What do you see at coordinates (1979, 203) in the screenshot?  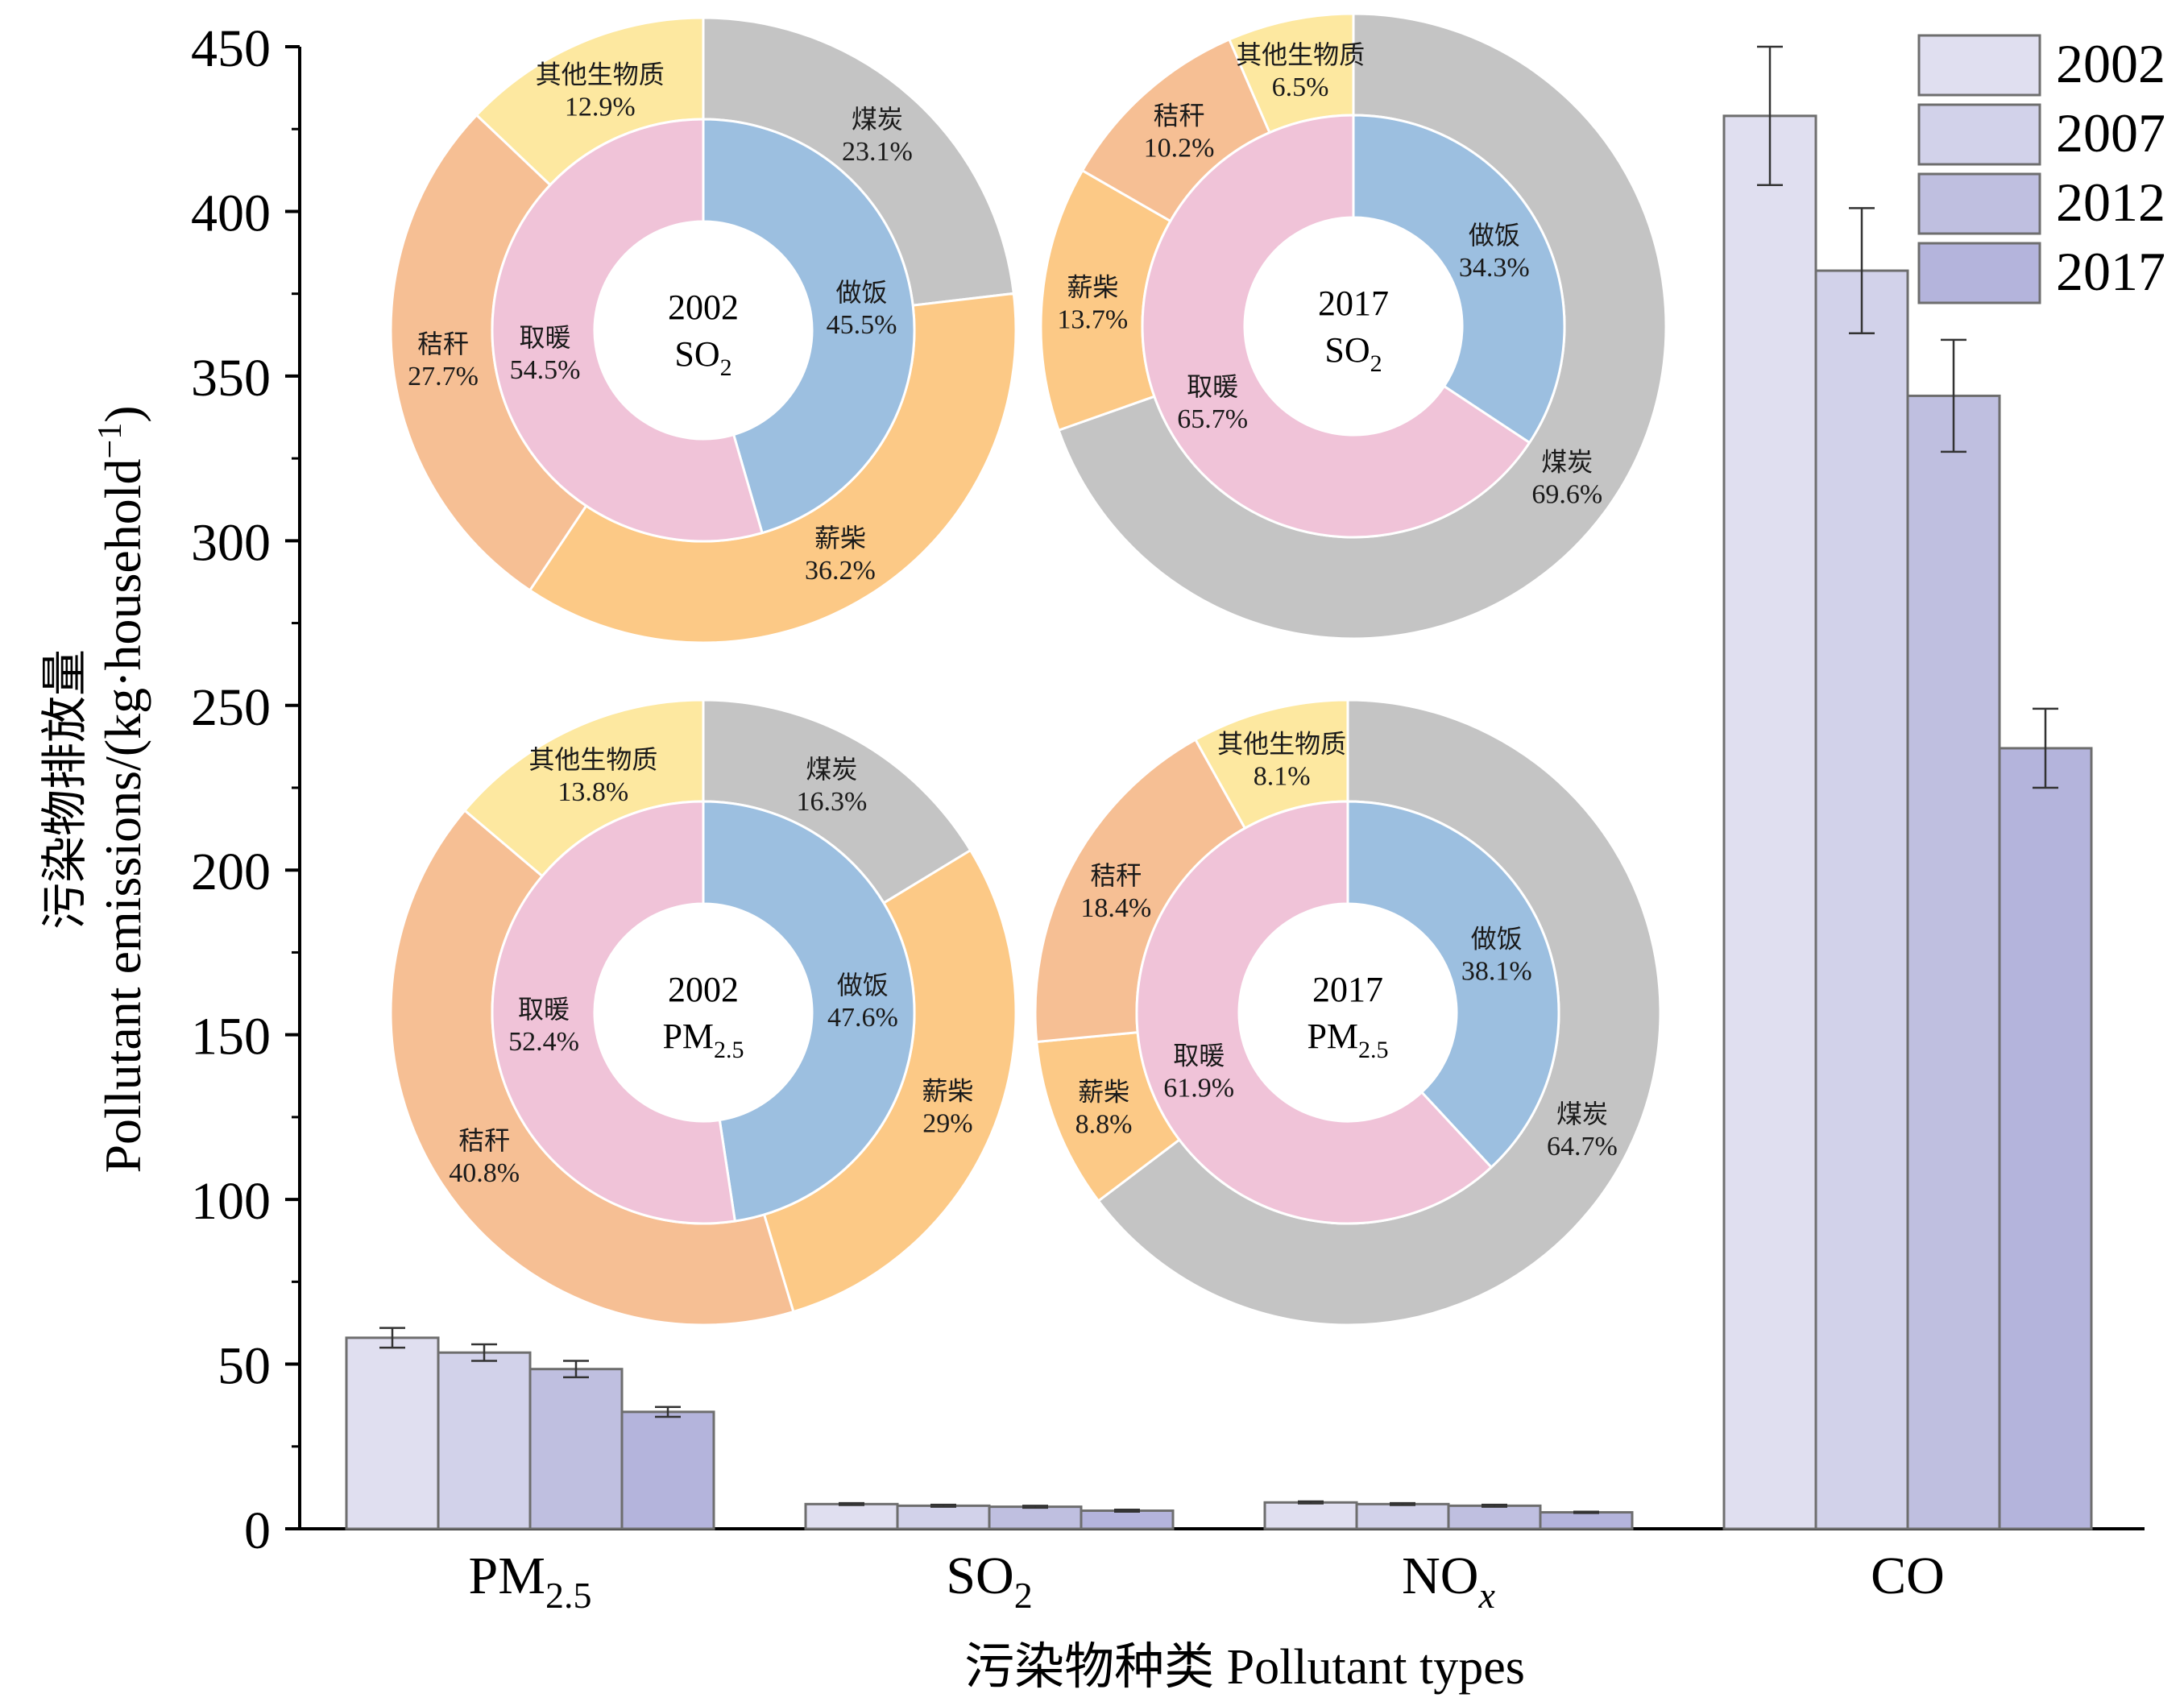 I see `legend-swatch-2012` at bounding box center [1979, 203].